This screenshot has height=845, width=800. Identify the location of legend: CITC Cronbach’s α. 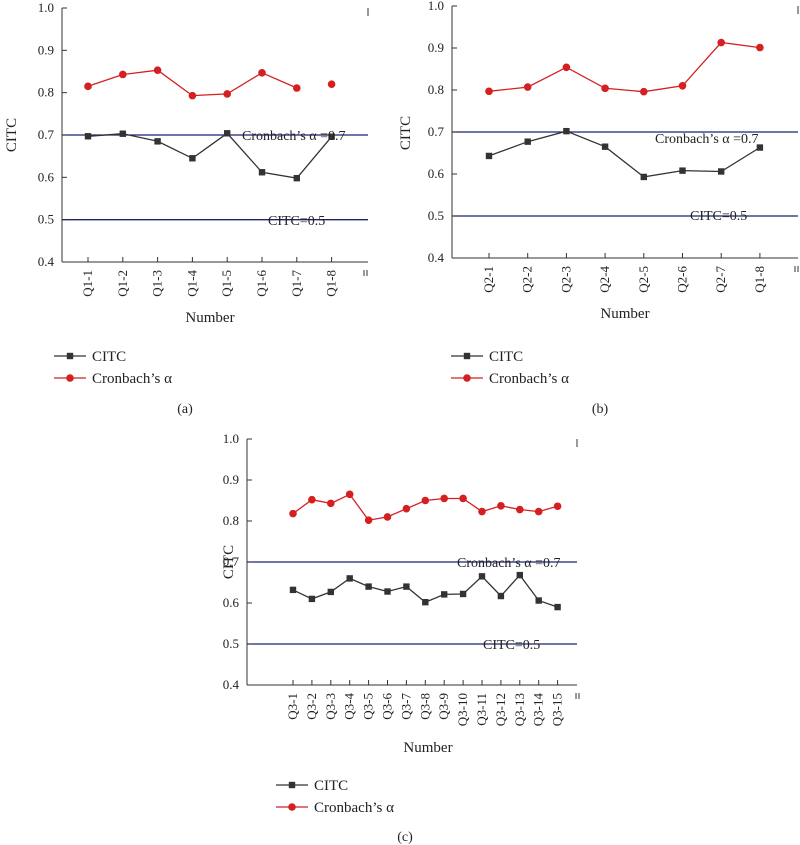
(335, 797).